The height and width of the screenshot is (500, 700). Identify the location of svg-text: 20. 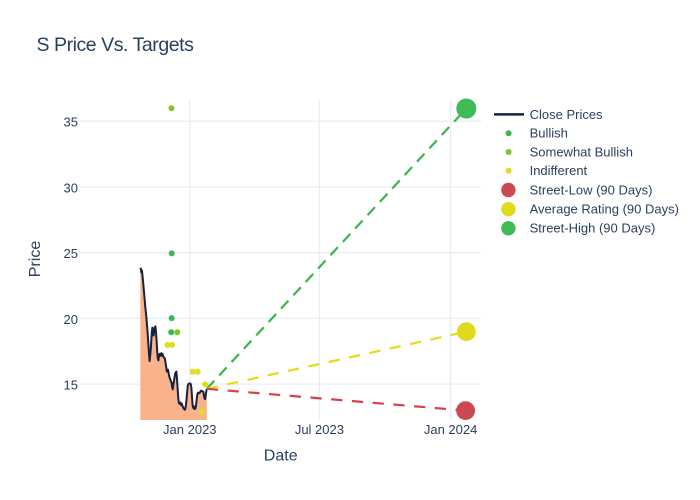
(71, 319).